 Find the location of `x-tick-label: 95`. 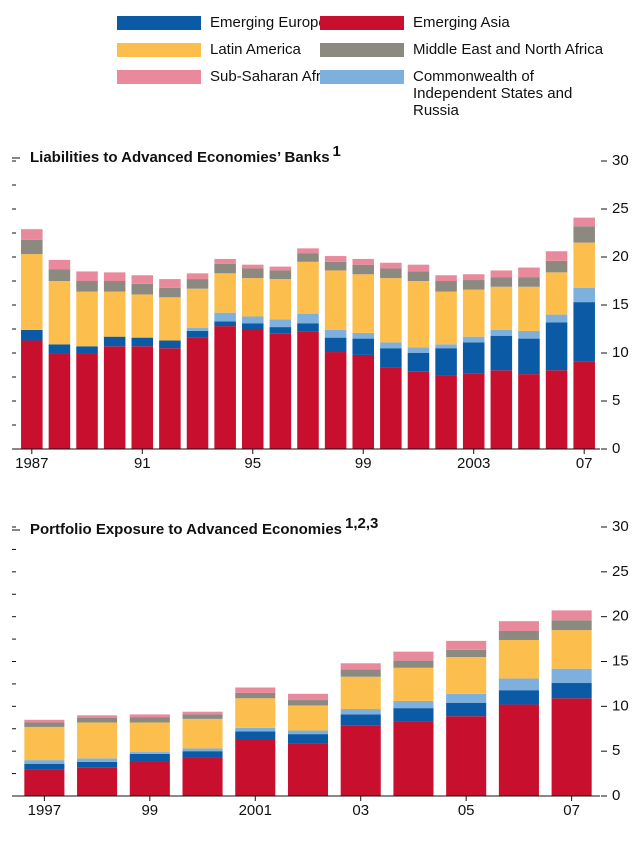

x-tick-label: 95 is located at coordinates (252, 463).